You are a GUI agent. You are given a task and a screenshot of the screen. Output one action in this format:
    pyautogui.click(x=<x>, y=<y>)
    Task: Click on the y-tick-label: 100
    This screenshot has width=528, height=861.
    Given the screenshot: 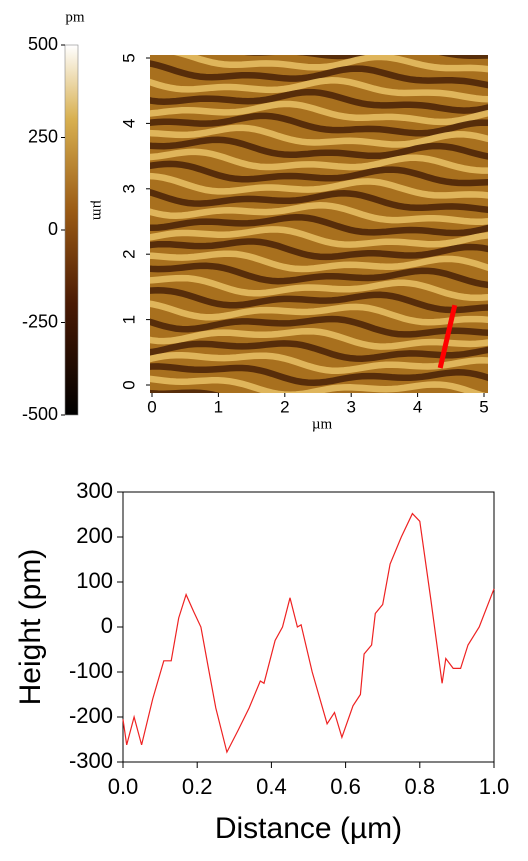 What is the action you would take?
    pyautogui.click(x=94, y=580)
    